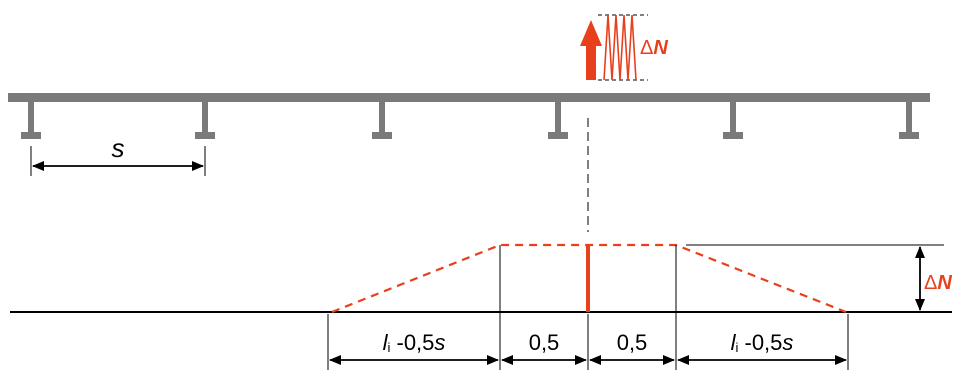  I want to click on oscillation-wave, so click(620, 47).